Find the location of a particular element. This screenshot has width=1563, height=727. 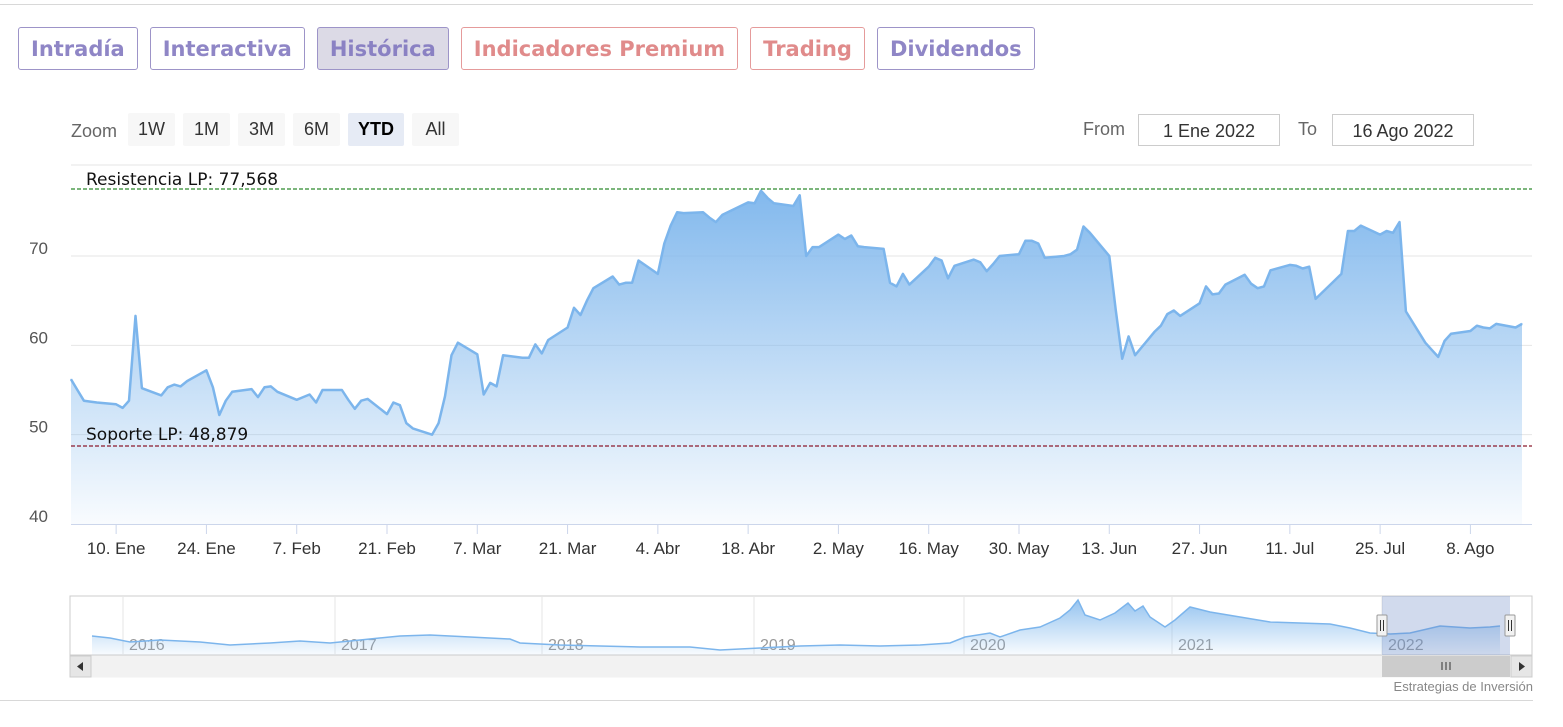

tab-interactiva: Interactiva is located at coordinates (227, 48).